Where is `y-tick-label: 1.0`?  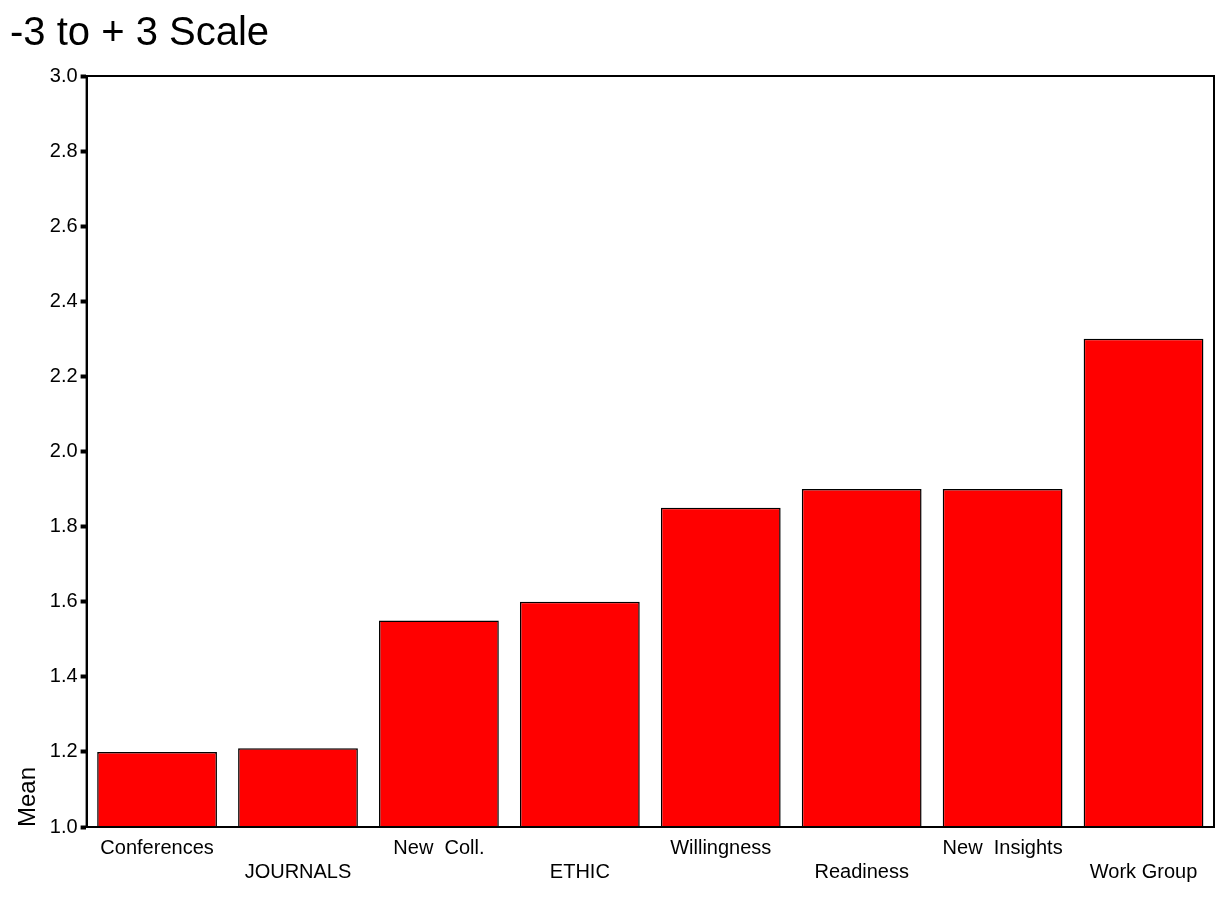 y-tick-label: 1.0 is located at coordinates (63, 825).